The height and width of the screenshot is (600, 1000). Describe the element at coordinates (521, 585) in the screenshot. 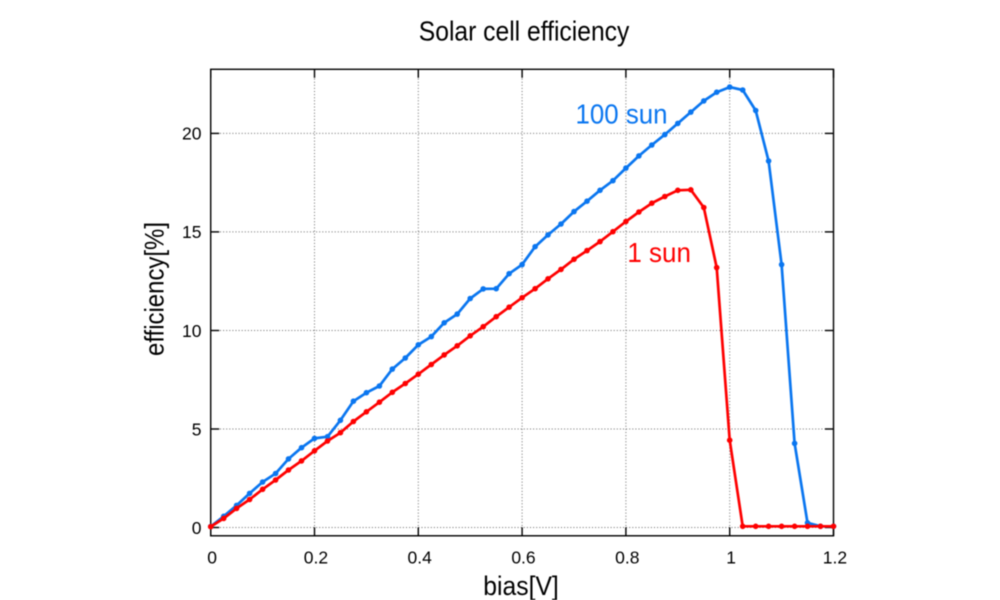

I see `svg-text: bias[V]` at that location.